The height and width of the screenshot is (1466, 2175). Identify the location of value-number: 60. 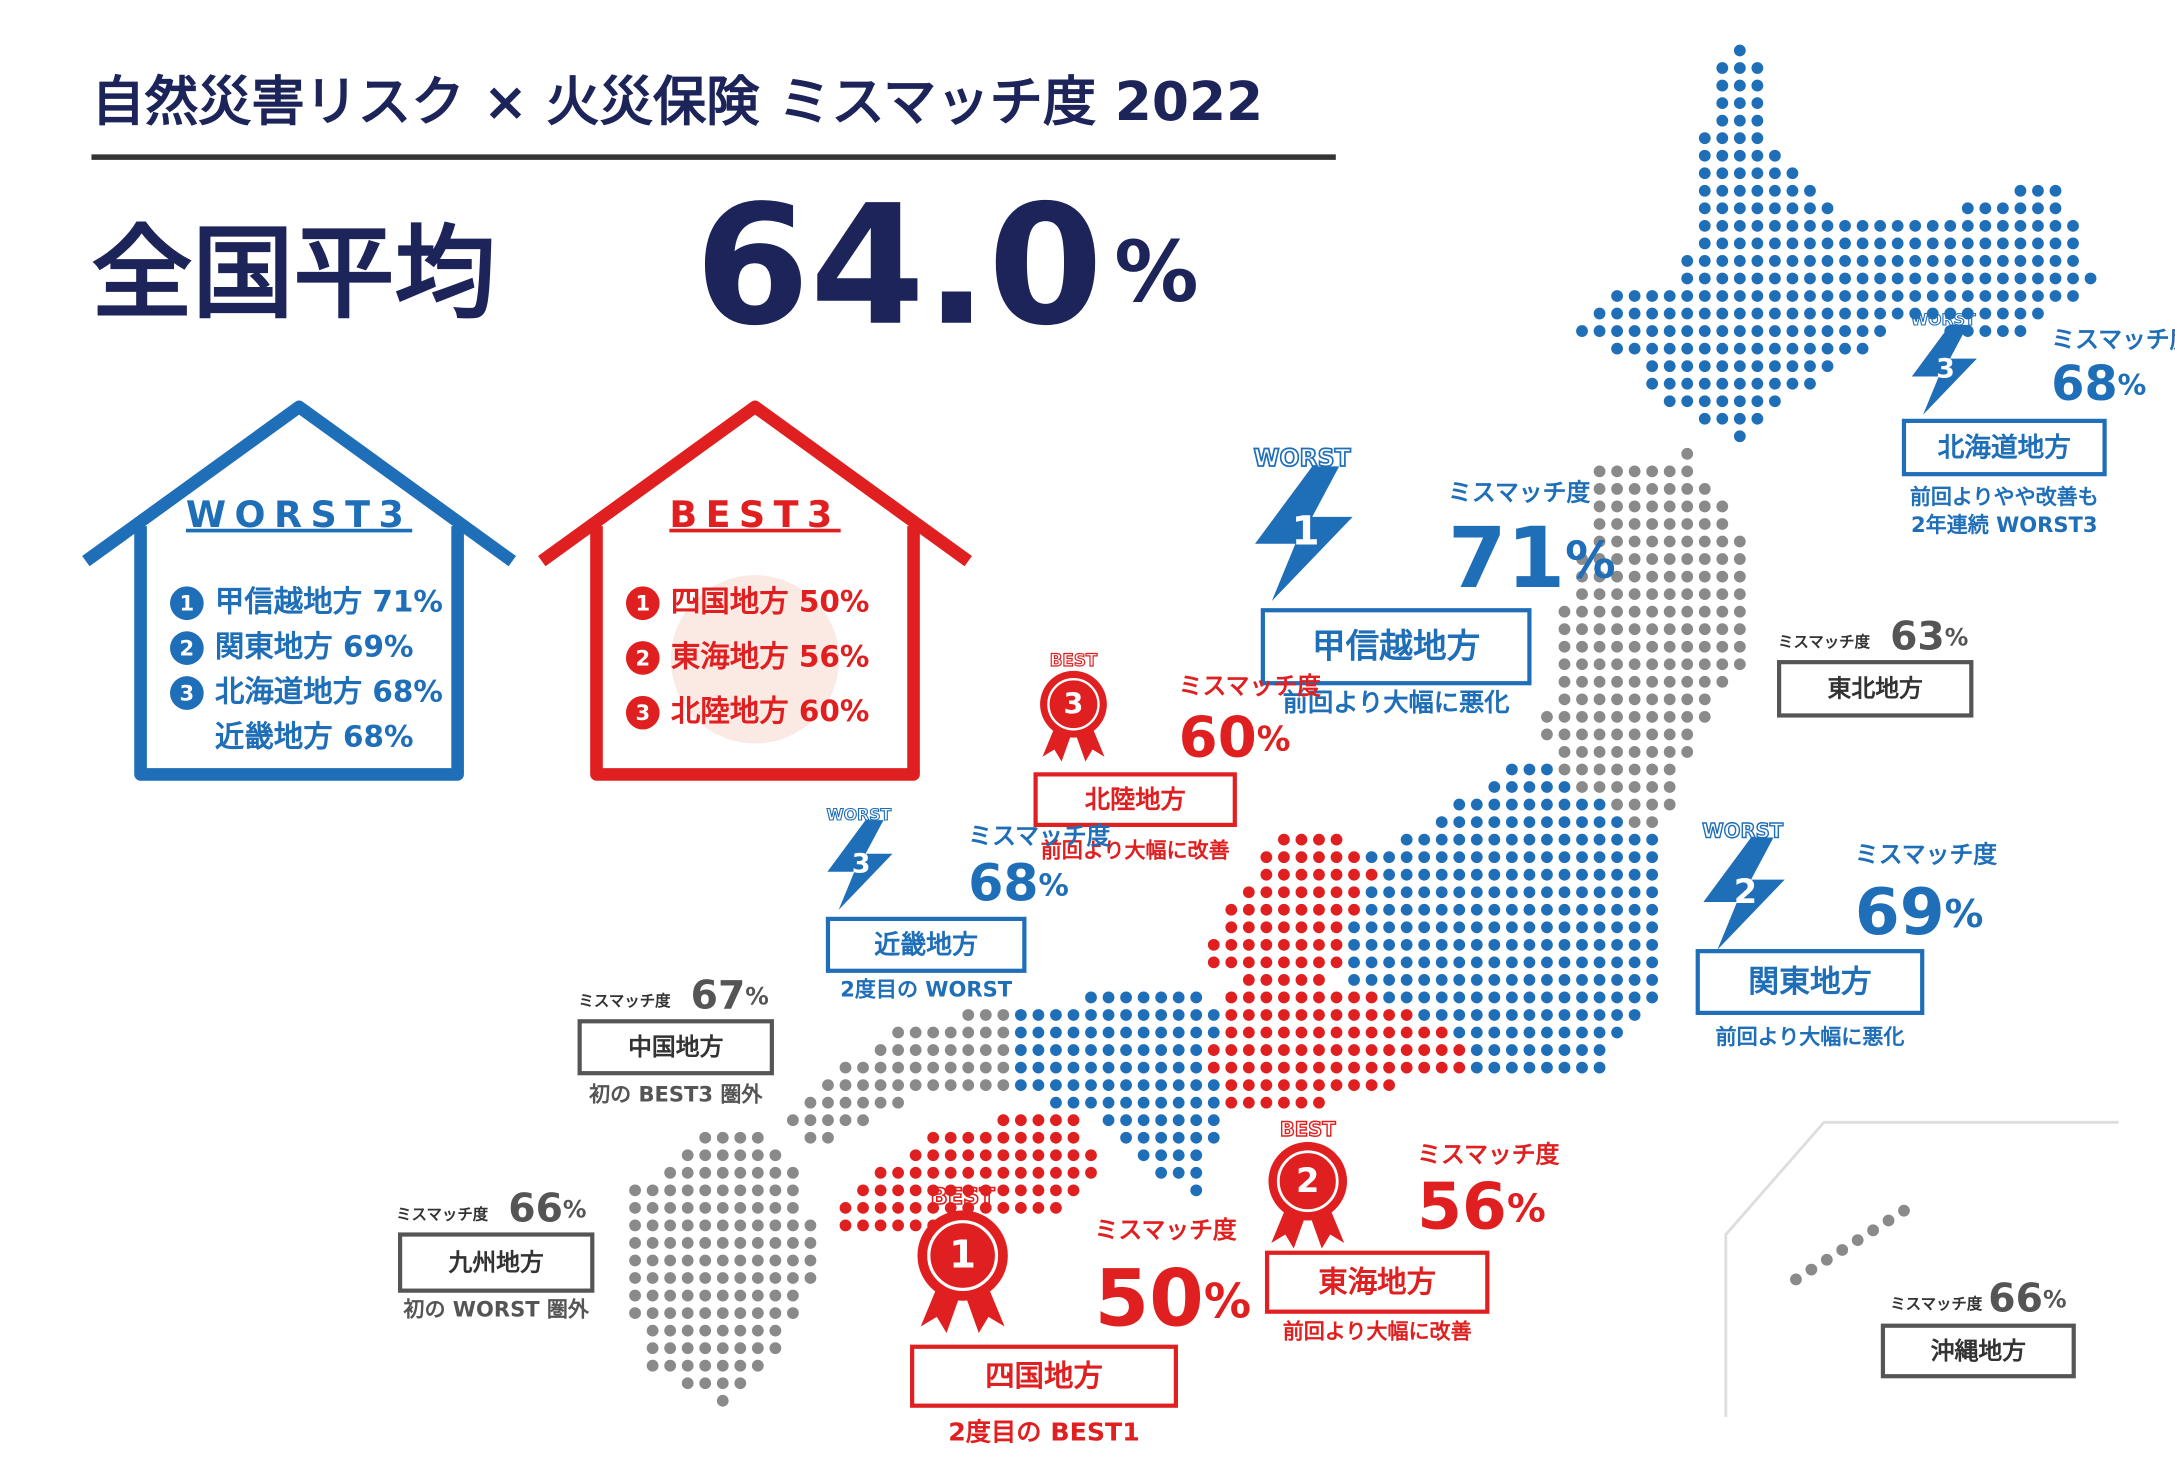
(1218, 737).